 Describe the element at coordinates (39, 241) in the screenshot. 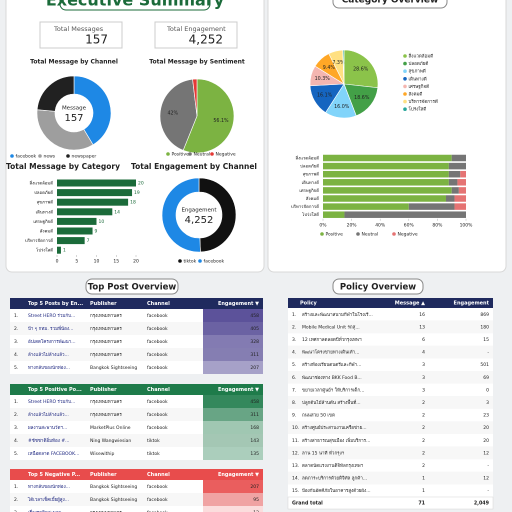

I see `y-tick-label: บริหารจัดการดี` at that location.